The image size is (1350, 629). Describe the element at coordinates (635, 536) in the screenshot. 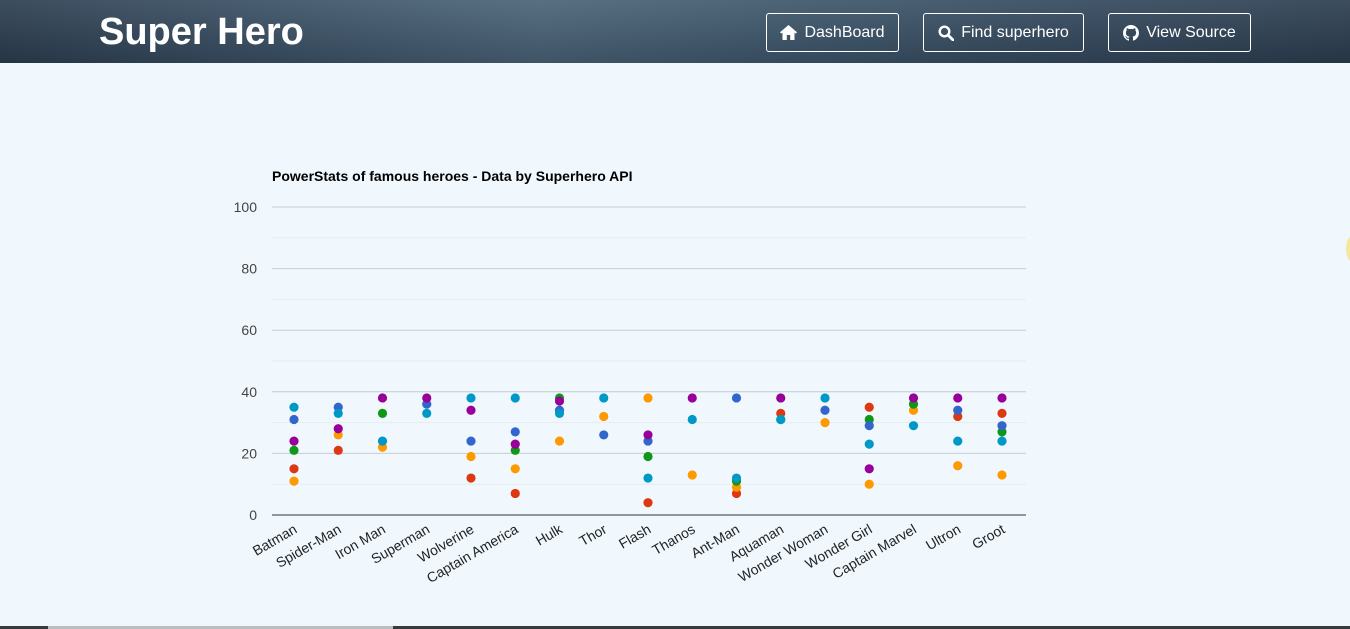

I see `x-tick-label: Flash` at that location.